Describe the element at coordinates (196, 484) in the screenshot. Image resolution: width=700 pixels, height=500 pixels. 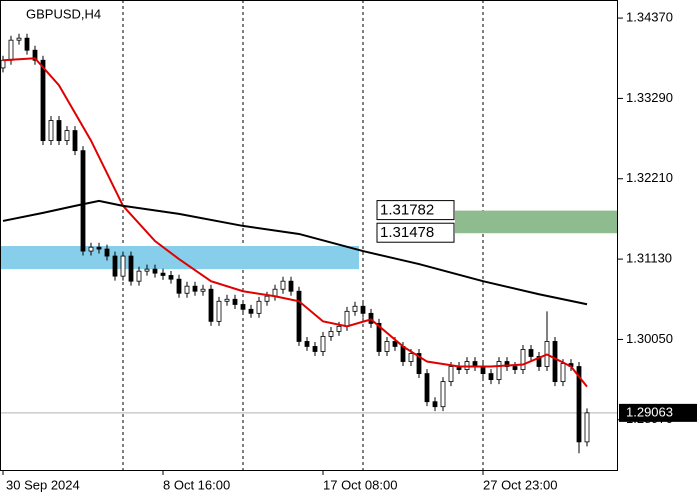
I see `x-tick-label: 8 Oct 16:00` at that location.